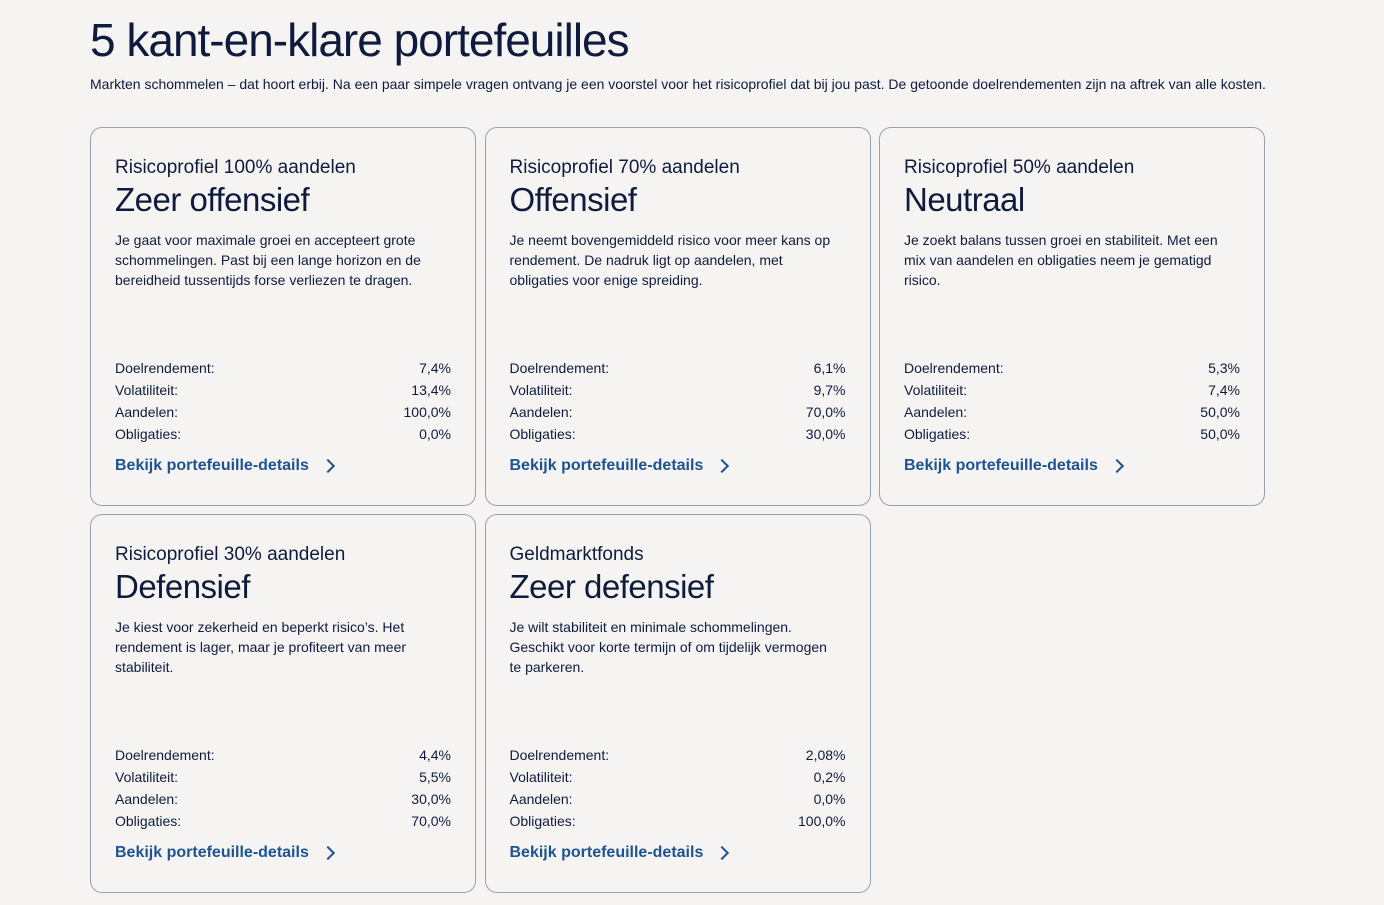  I want to click on stat-row-aandelen: Aandelen: 0,0%, so click(678, 799).